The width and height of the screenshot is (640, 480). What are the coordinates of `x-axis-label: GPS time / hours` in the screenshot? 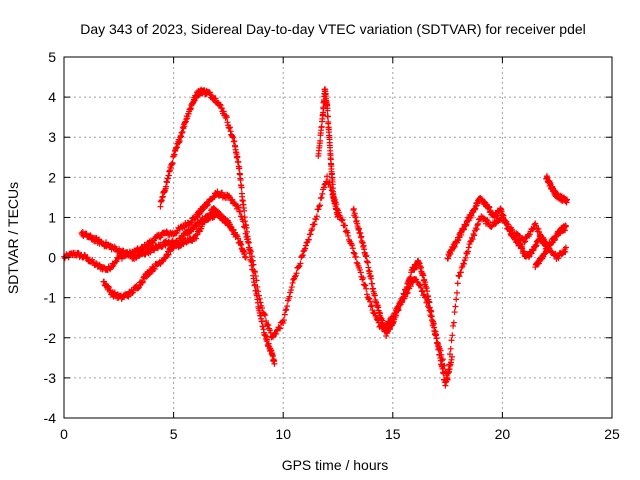 It's located at (335, 465).